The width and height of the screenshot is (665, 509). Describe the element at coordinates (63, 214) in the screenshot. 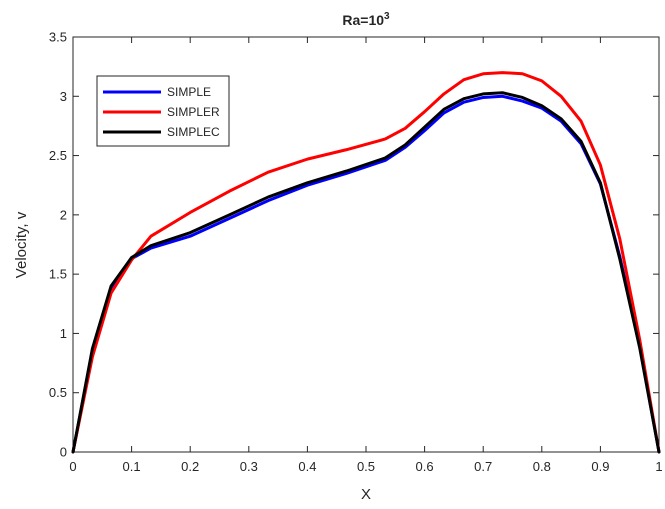

I see `y-tick-label: 2` at that location.